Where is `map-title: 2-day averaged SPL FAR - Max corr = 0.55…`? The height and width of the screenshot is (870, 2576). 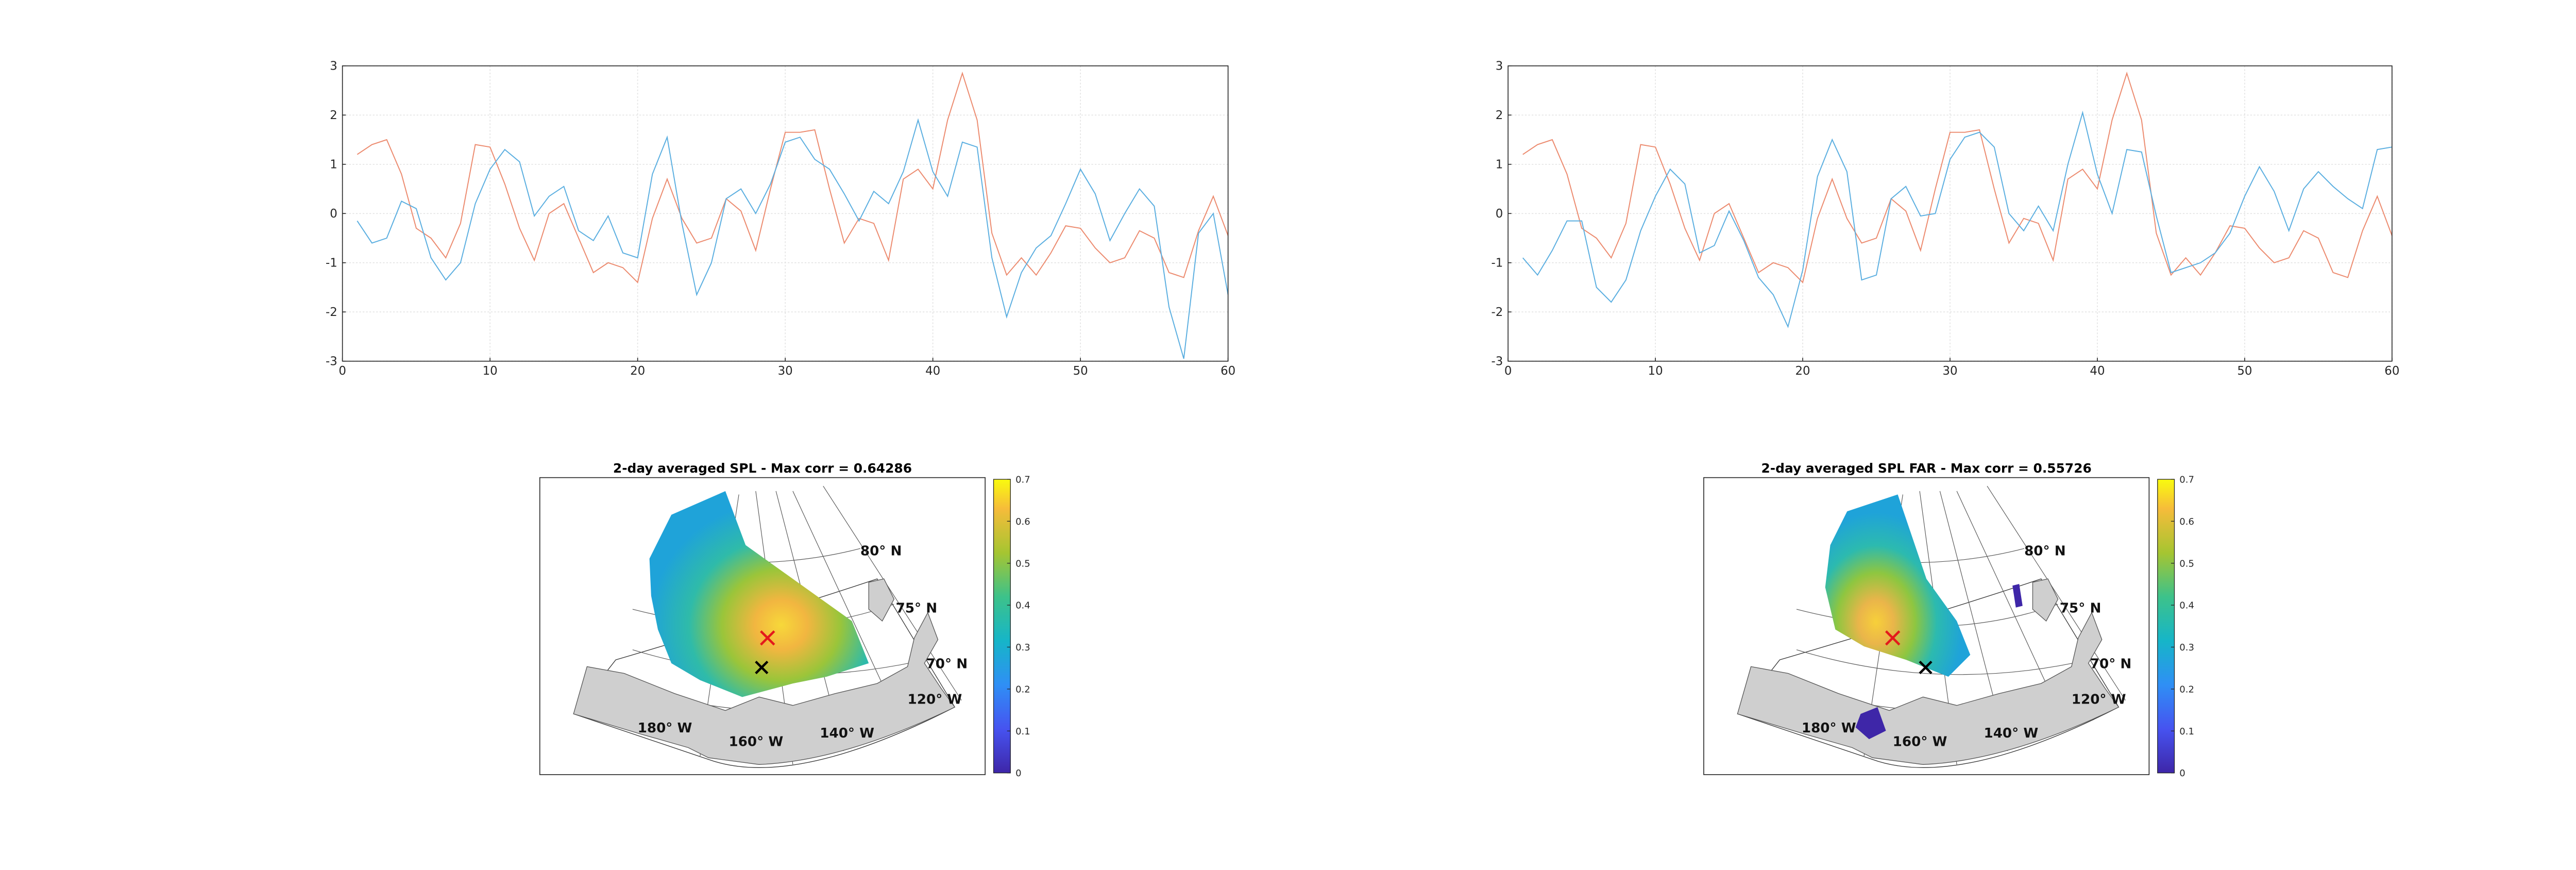
map-title: 2-day averaged SPL FAR - Max corr = 0.55… is located at coordinates (1926, 468).